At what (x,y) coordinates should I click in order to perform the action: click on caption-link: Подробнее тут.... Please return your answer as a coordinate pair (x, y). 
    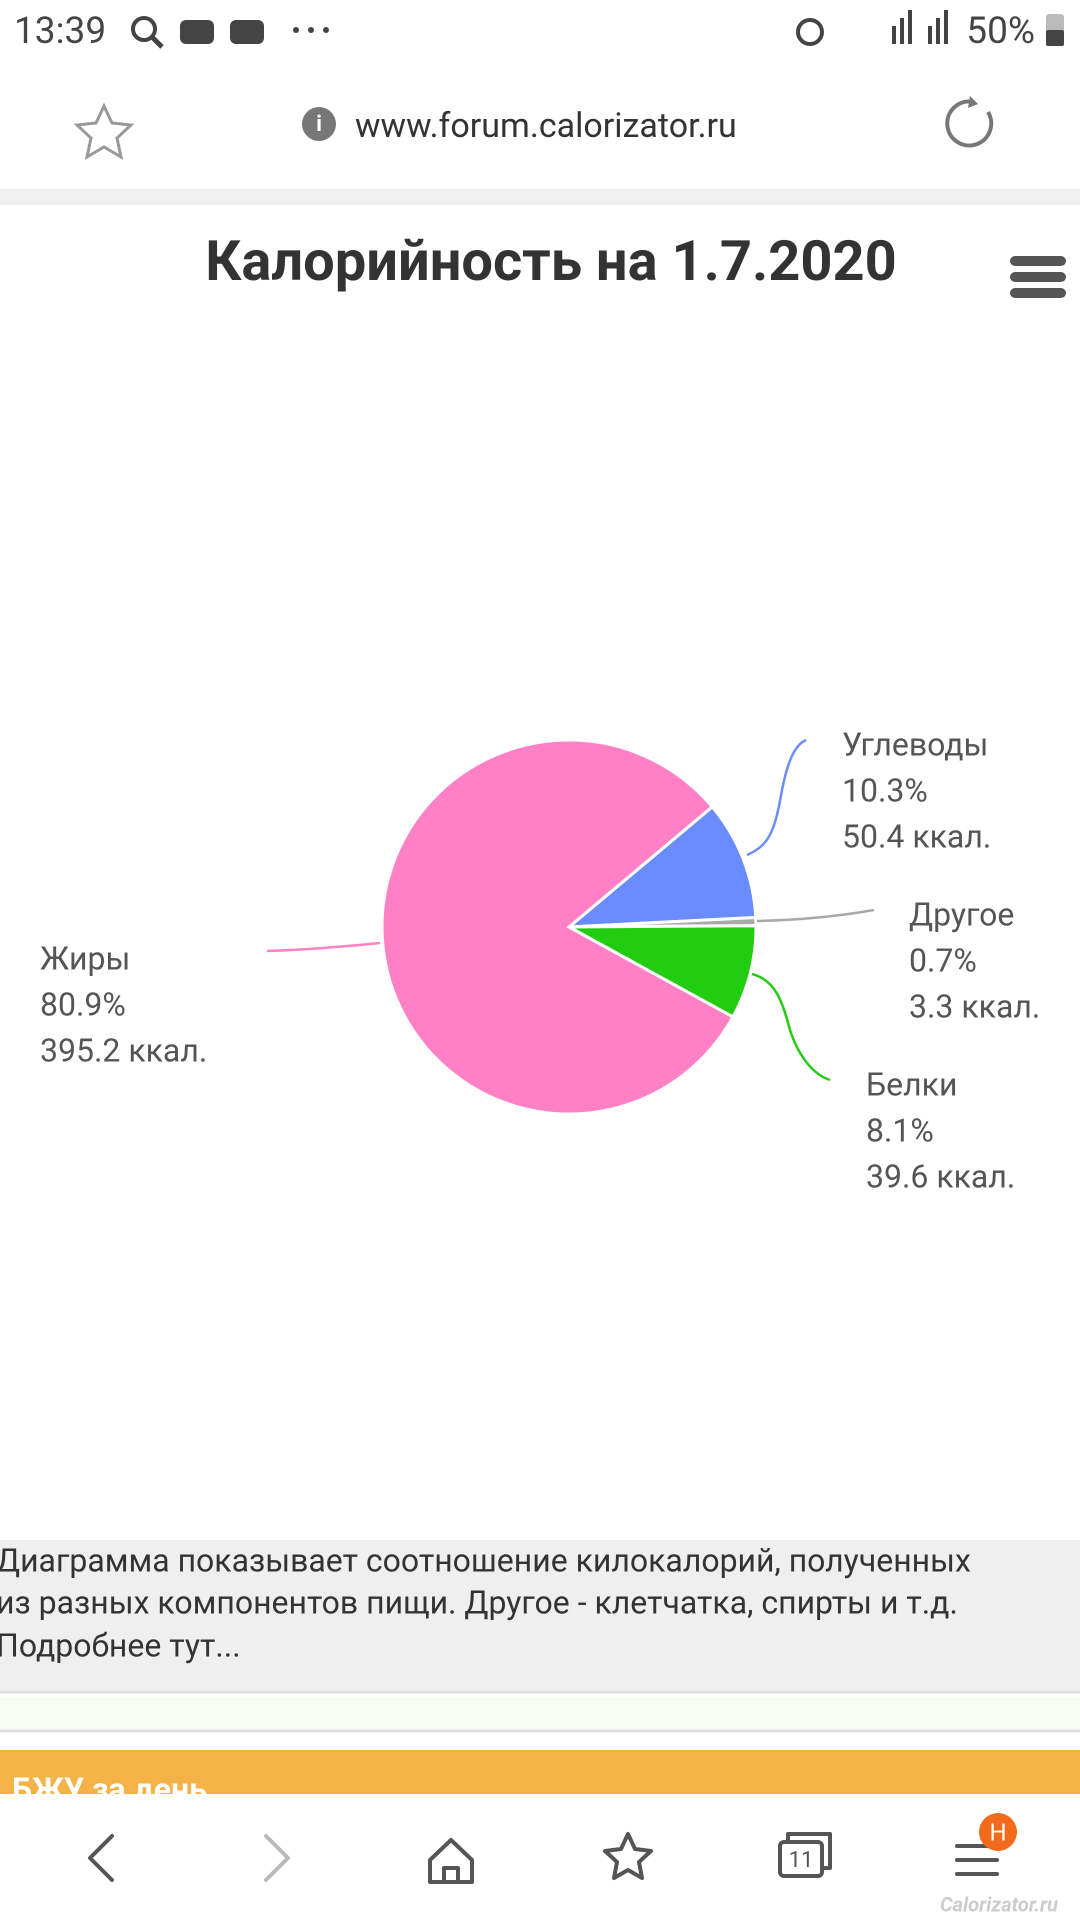
    Looking at the image, I should click on (120, 1645).